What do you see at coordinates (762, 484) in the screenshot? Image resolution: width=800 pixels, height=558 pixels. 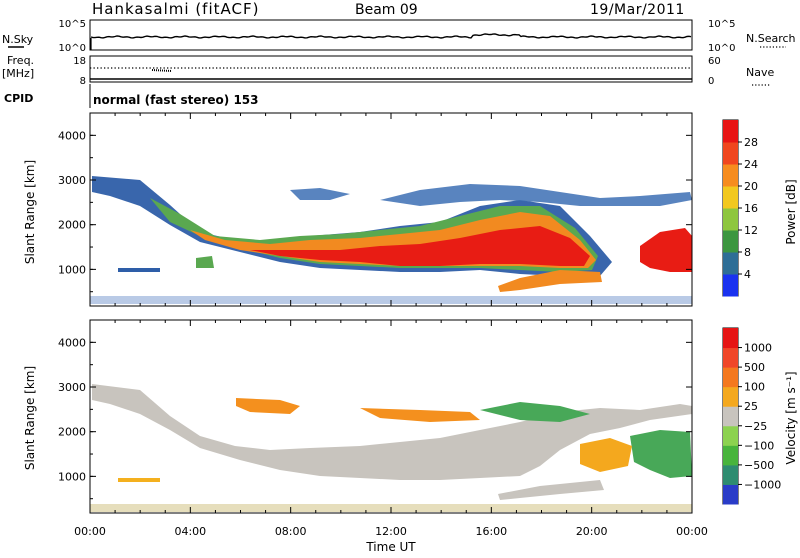 I see `colorbar-tick-label: −1000` at bounding box center [762, 484].